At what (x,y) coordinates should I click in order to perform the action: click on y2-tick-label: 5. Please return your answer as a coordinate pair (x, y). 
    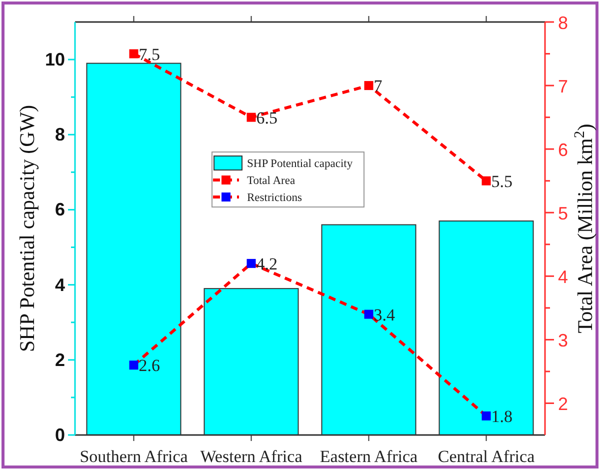
    Looking at the image, I should click on (563, 214).